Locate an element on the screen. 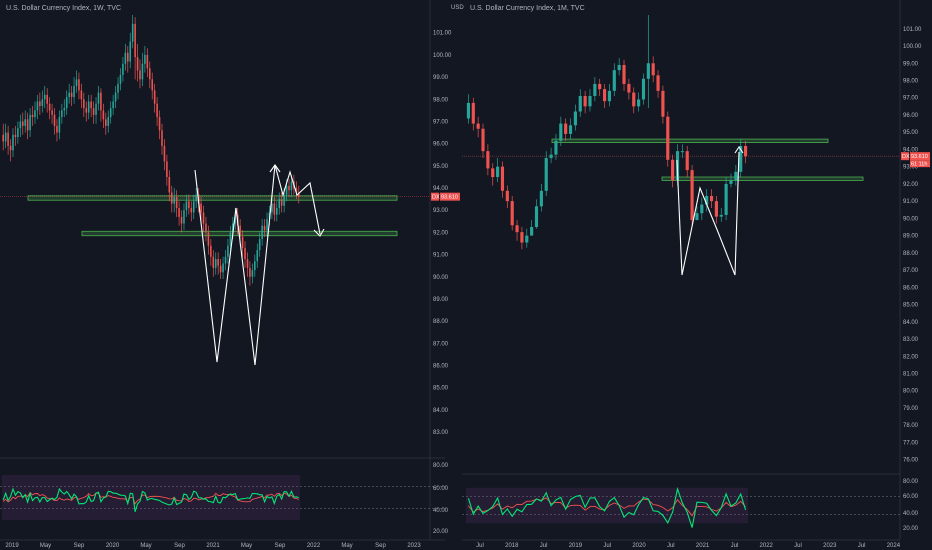 The image size is (932, 550). x-tick-label: 2022 is located at coordinates (314, 546).